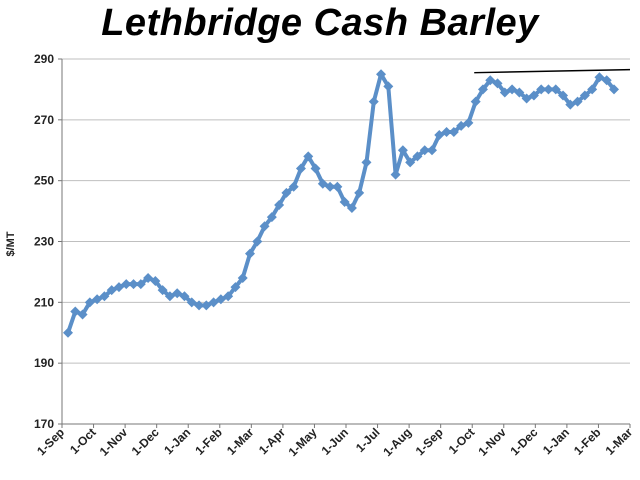  I want to click on y-tick-label-270: 270, so click(44, 120).